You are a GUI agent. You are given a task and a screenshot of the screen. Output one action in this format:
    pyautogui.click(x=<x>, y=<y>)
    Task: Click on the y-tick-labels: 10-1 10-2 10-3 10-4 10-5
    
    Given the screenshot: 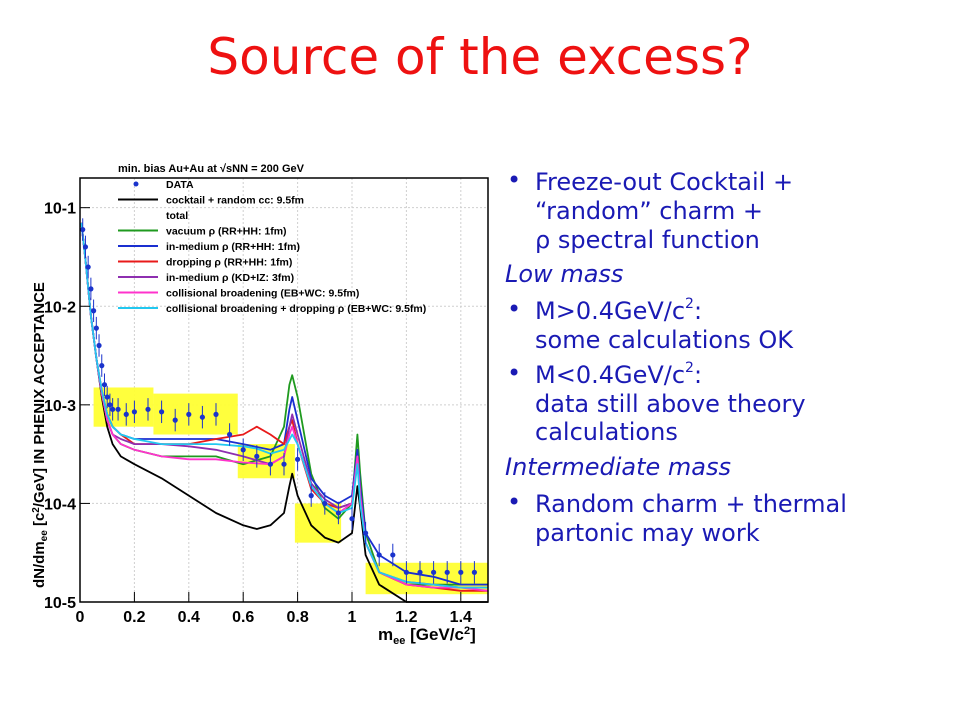 What is the action you would take?
    pyautogui.click(x=67, y=406)
    